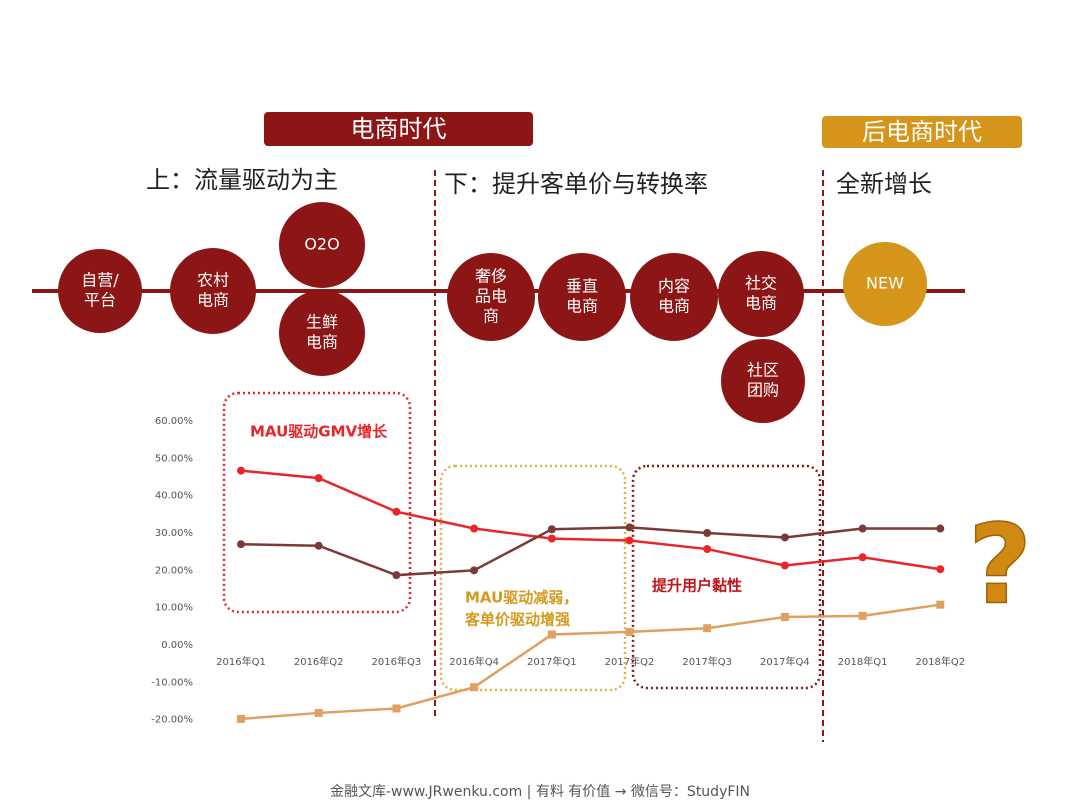 This screenshot has width=1080, height=810. What do you see at coordinates (242, 180) in the screenshot?
I see `subhead: 上：流量驱动为主` at bounding box center [242, 180].